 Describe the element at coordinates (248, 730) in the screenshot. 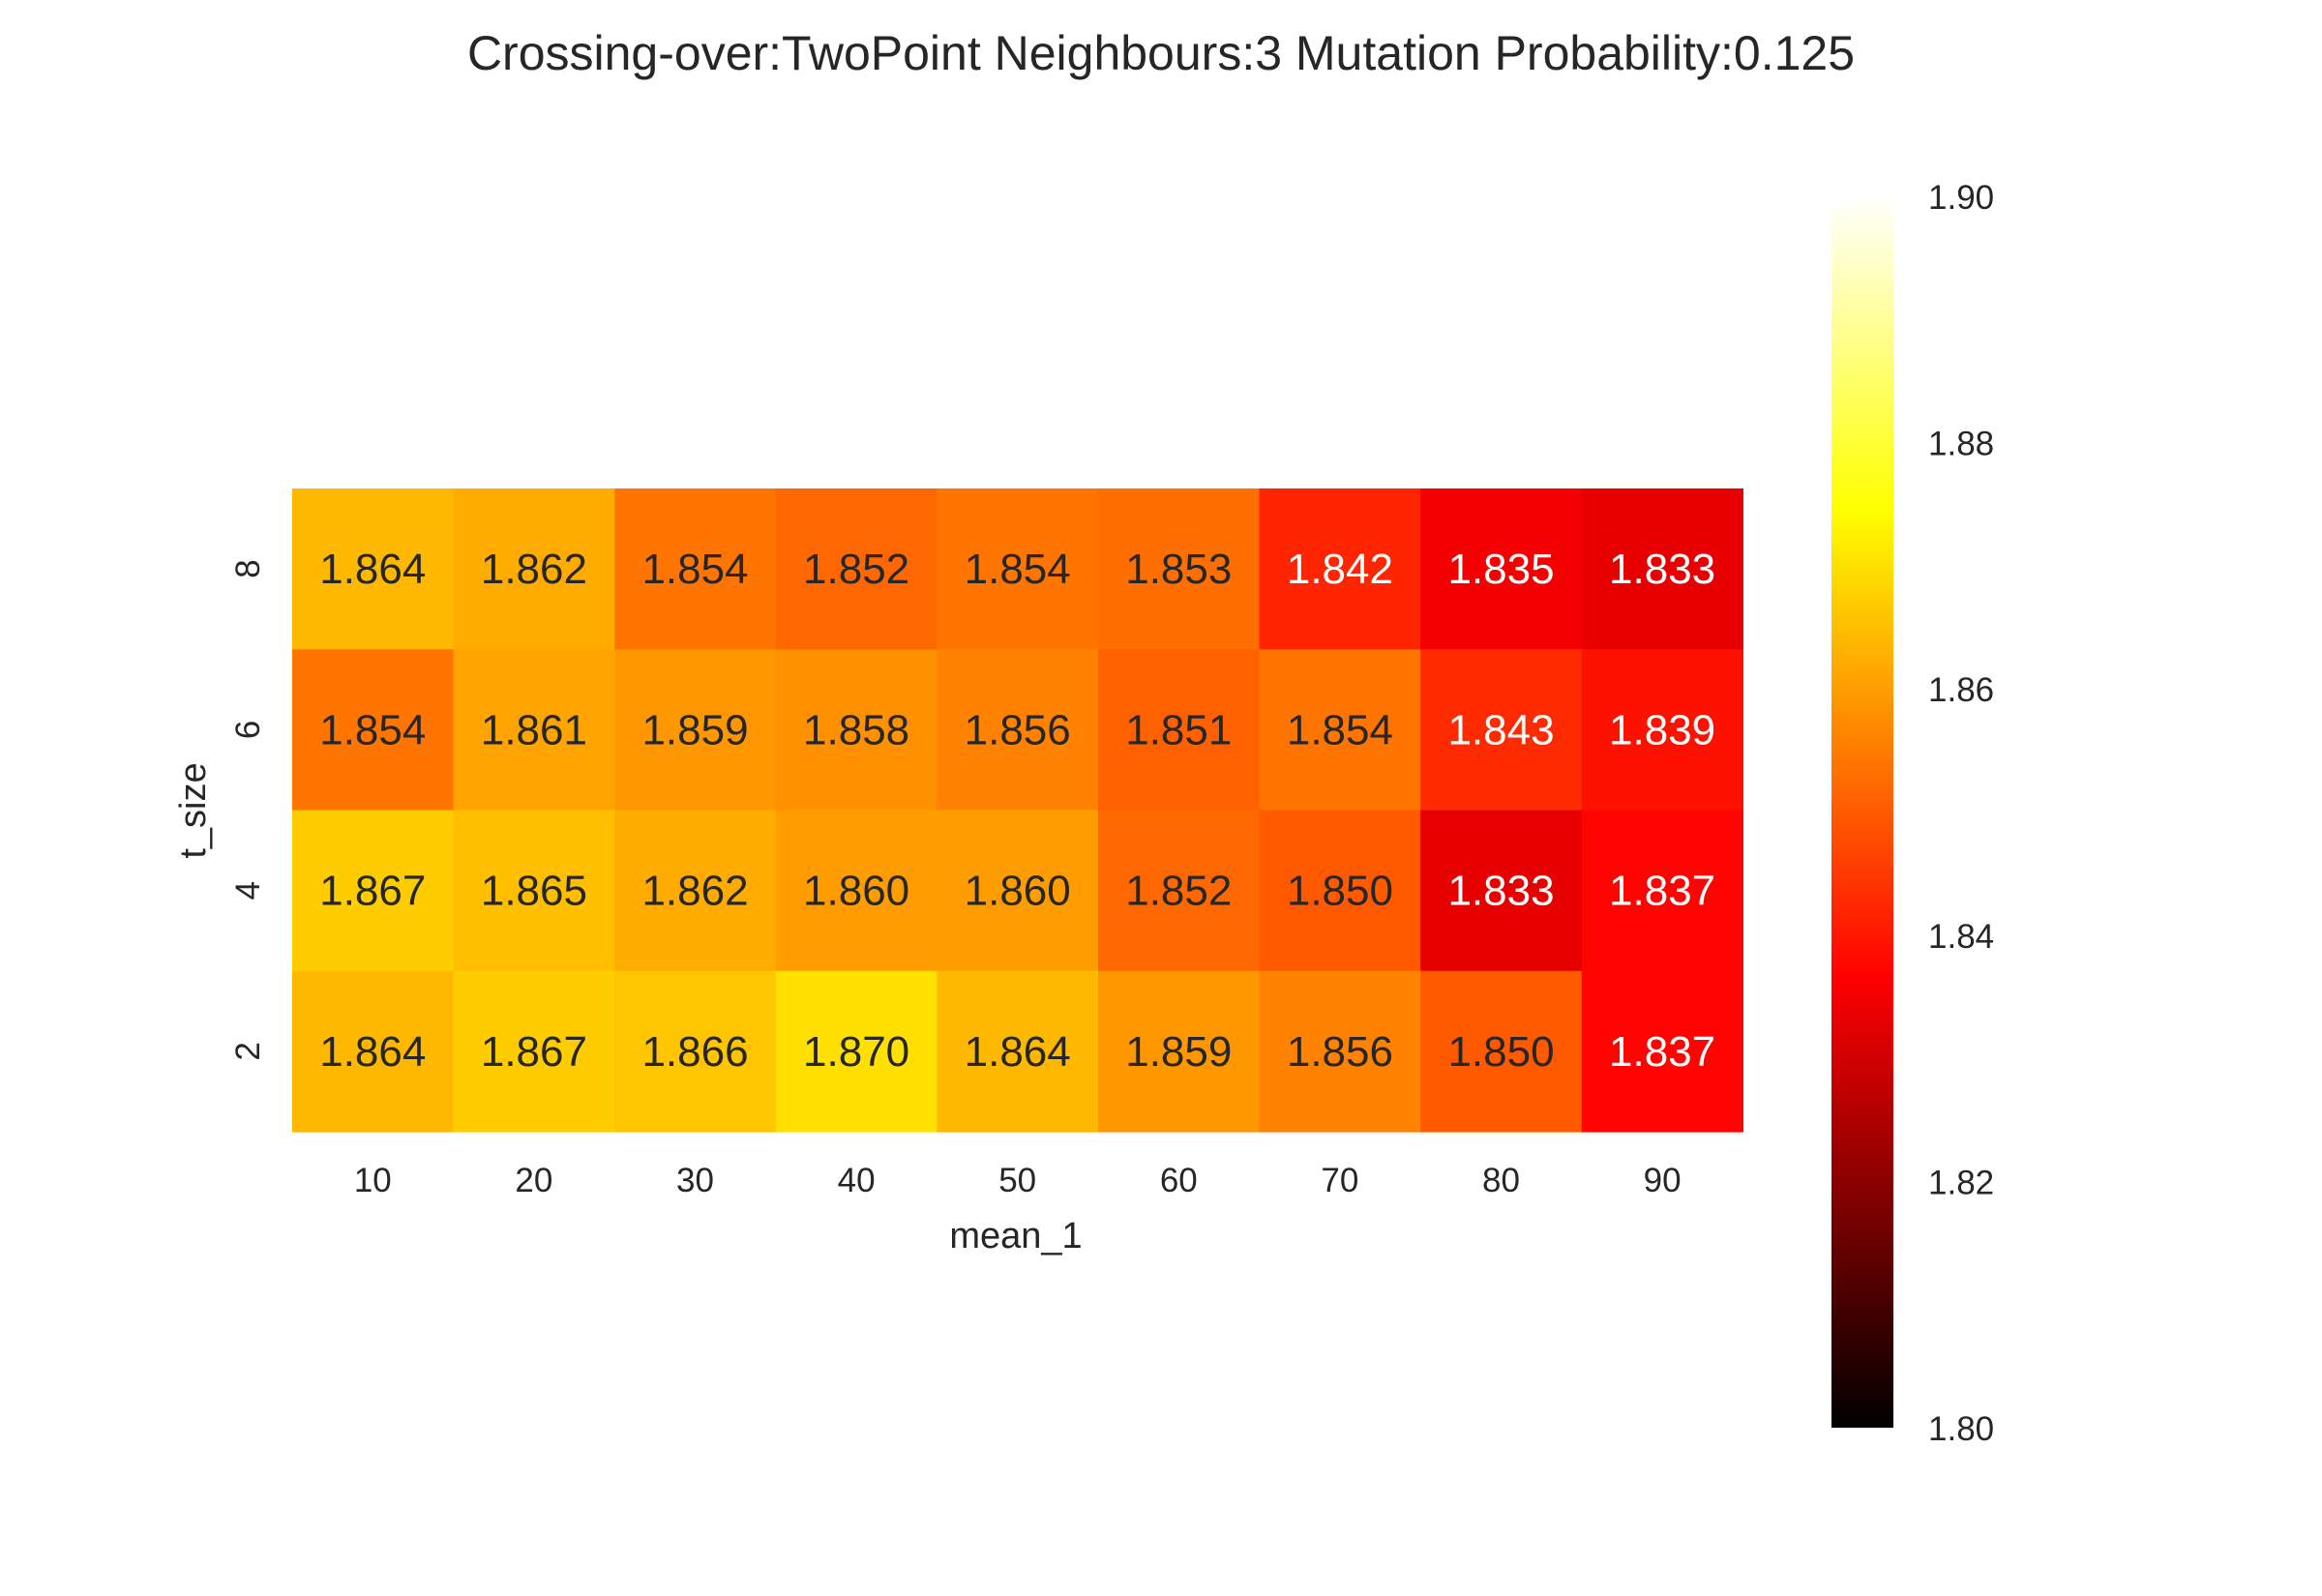

I see `y-tick-label: 6` at that location.